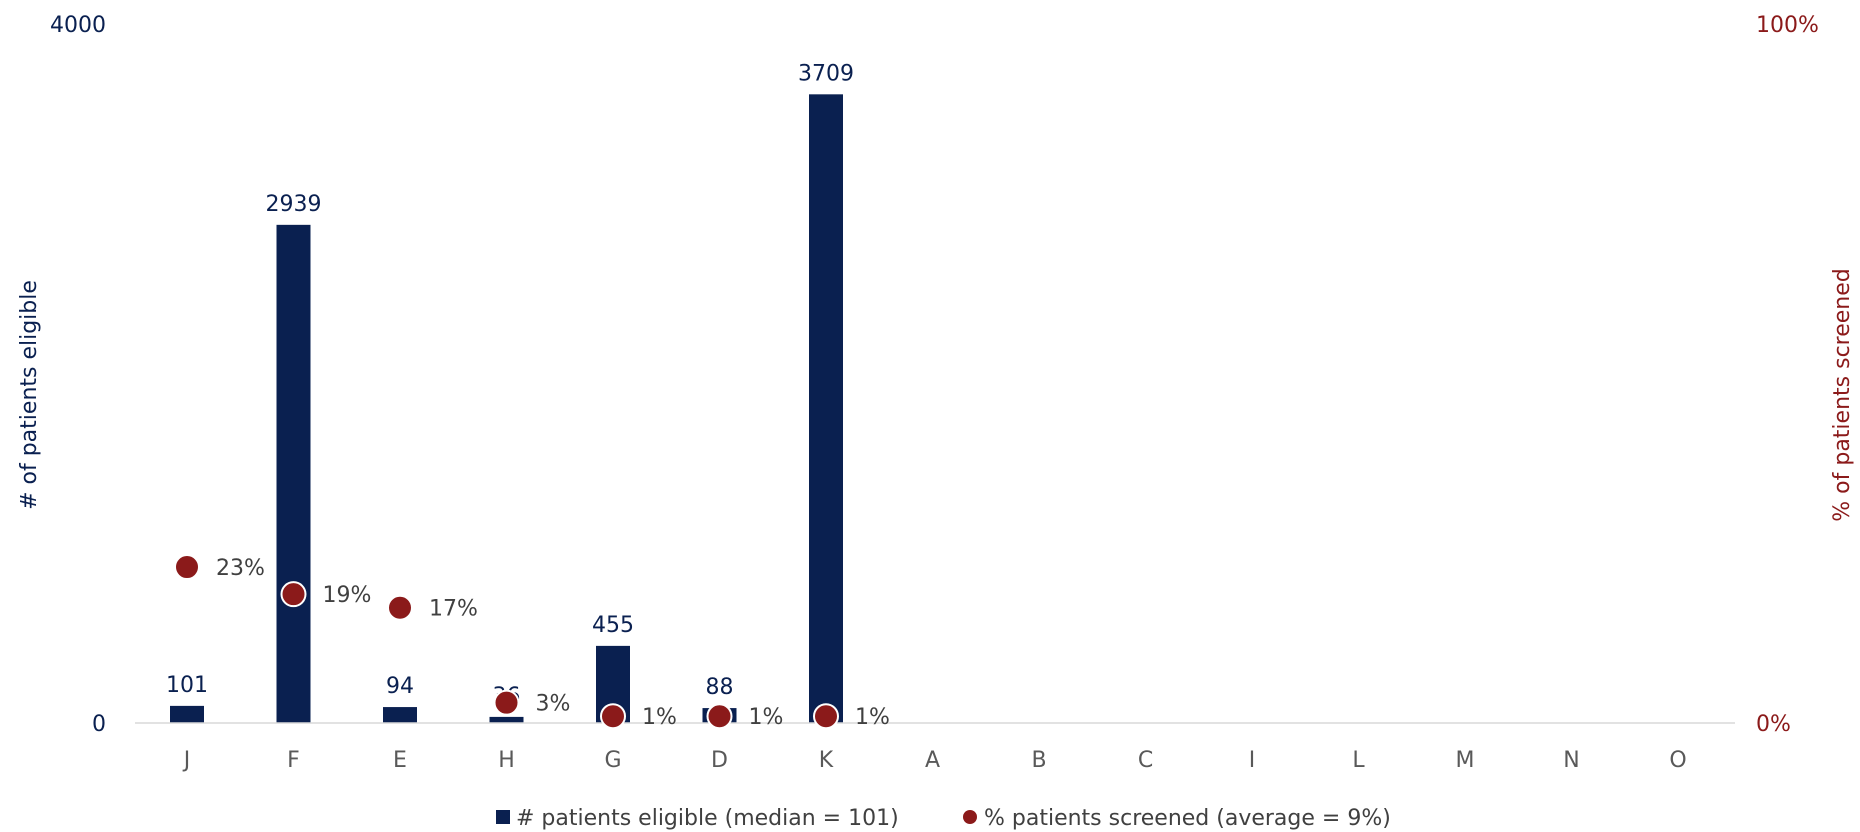  What do you see at coordinates (1145, 760) in the screenshot?
I see `x-tick-label: C` at bounding box center [1145, 760].